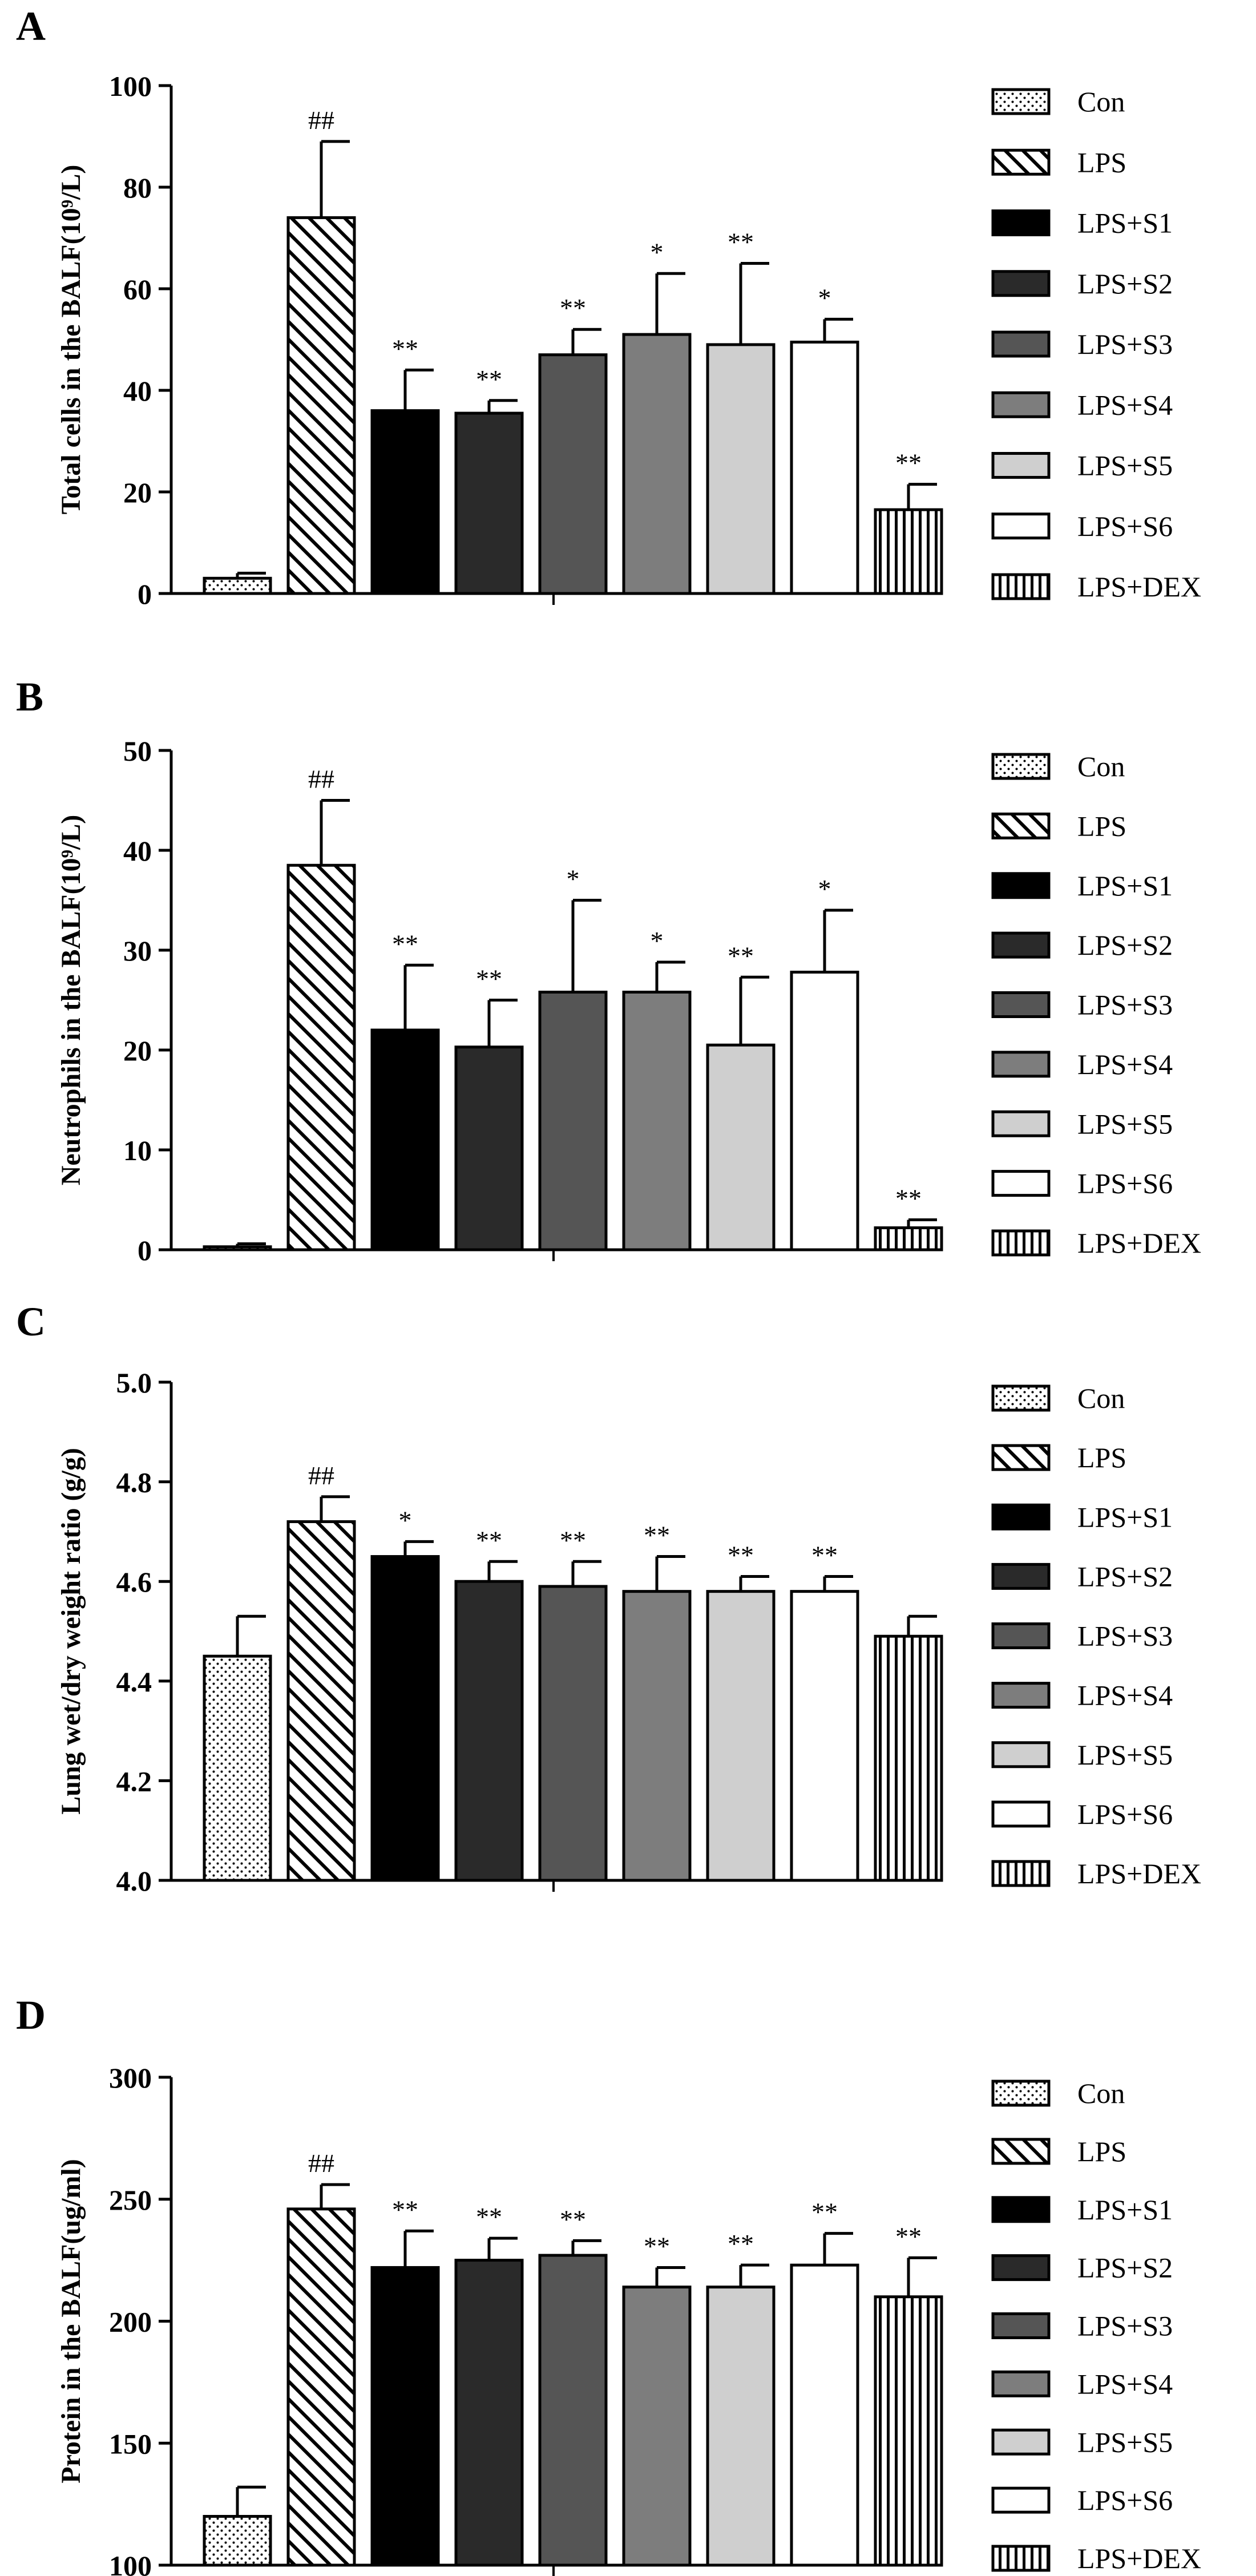 Image resolution: width=1256 pixels, height=2576 pixels. Describe the element at coordinates (134, 1483) in the screenshot. I see `y-tick-label: 4.8` at that location.